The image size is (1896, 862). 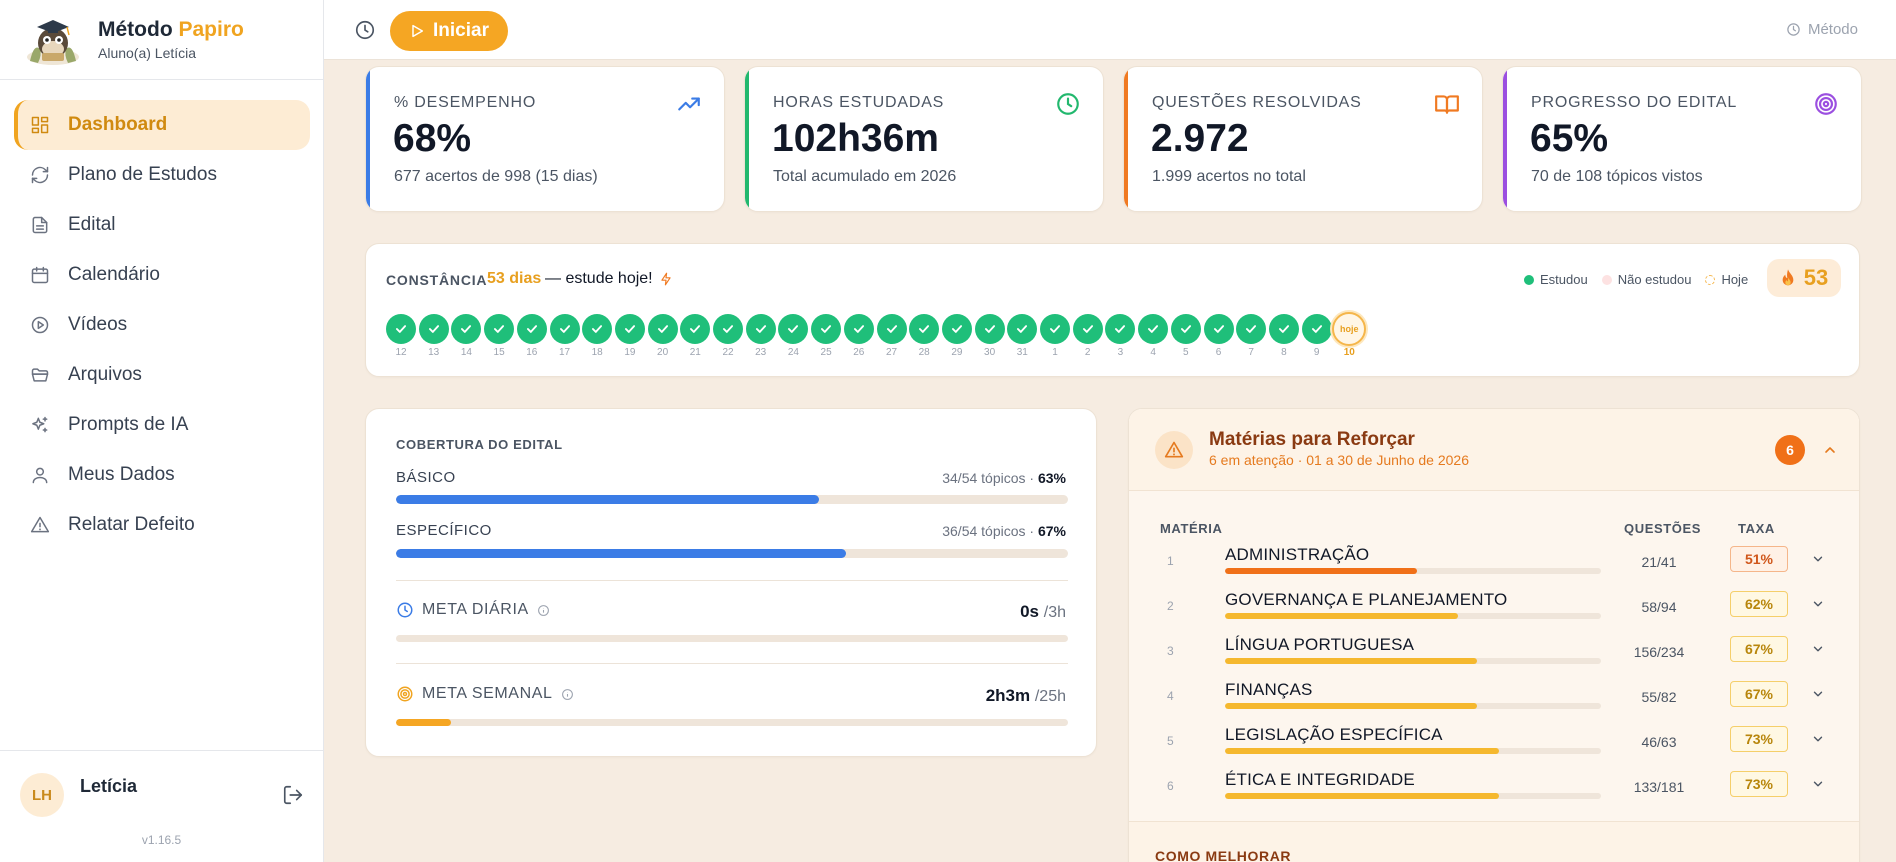 I want to click on sidebar-item-arquivos: Arquivos, so click(x=162, y=375).